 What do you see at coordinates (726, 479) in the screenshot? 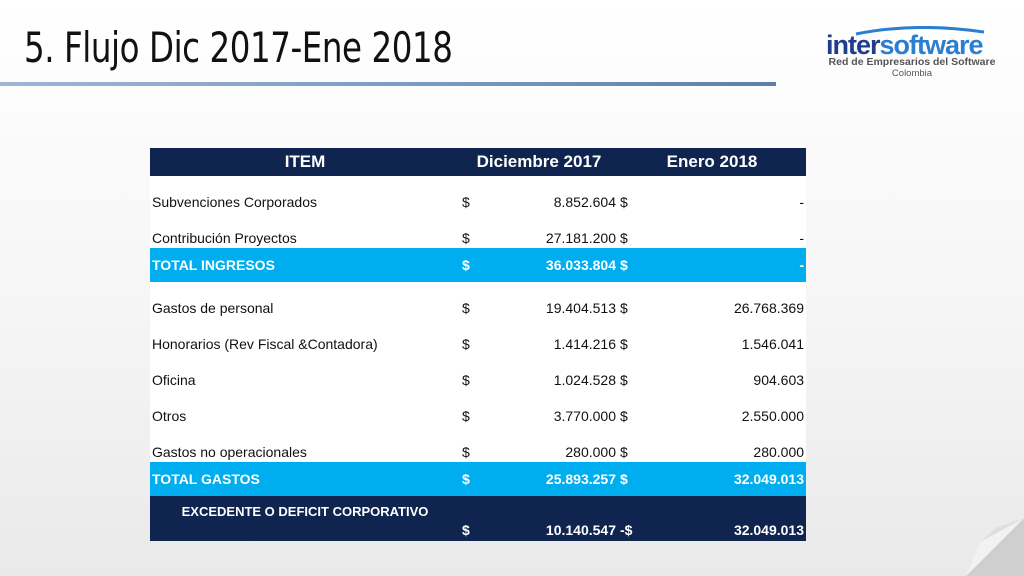
I see `value-ene-2018: 32.049.013` at bounding box center [726, 479].